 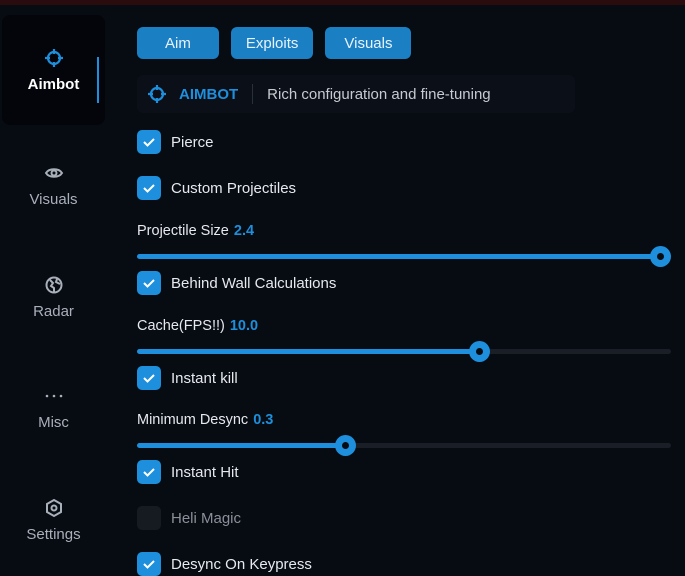 I want to click on checkbox-label: Heli Magic, so click(x=206, y=518).